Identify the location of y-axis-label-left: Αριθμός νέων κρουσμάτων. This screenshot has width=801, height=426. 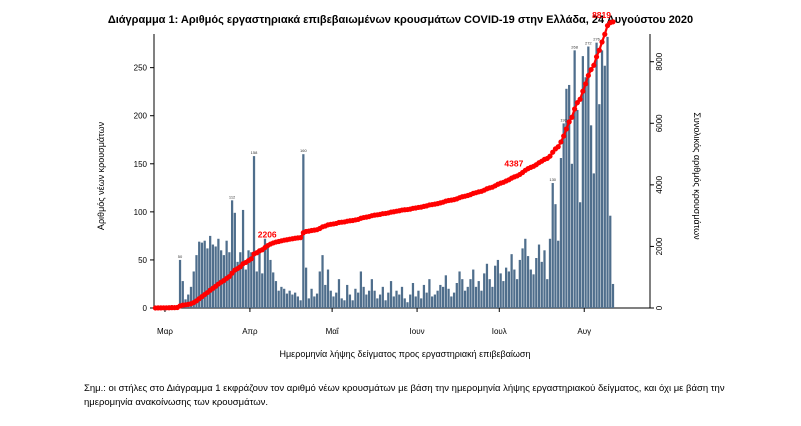
(101, 175).